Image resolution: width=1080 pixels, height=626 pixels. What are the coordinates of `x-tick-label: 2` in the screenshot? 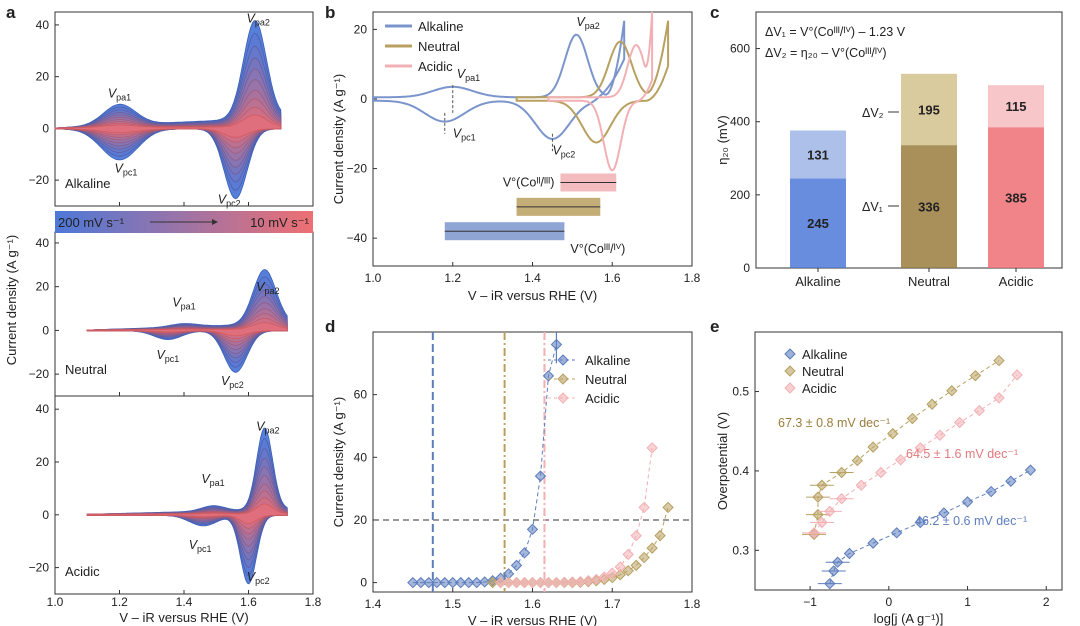 It's located at (1046, 602).